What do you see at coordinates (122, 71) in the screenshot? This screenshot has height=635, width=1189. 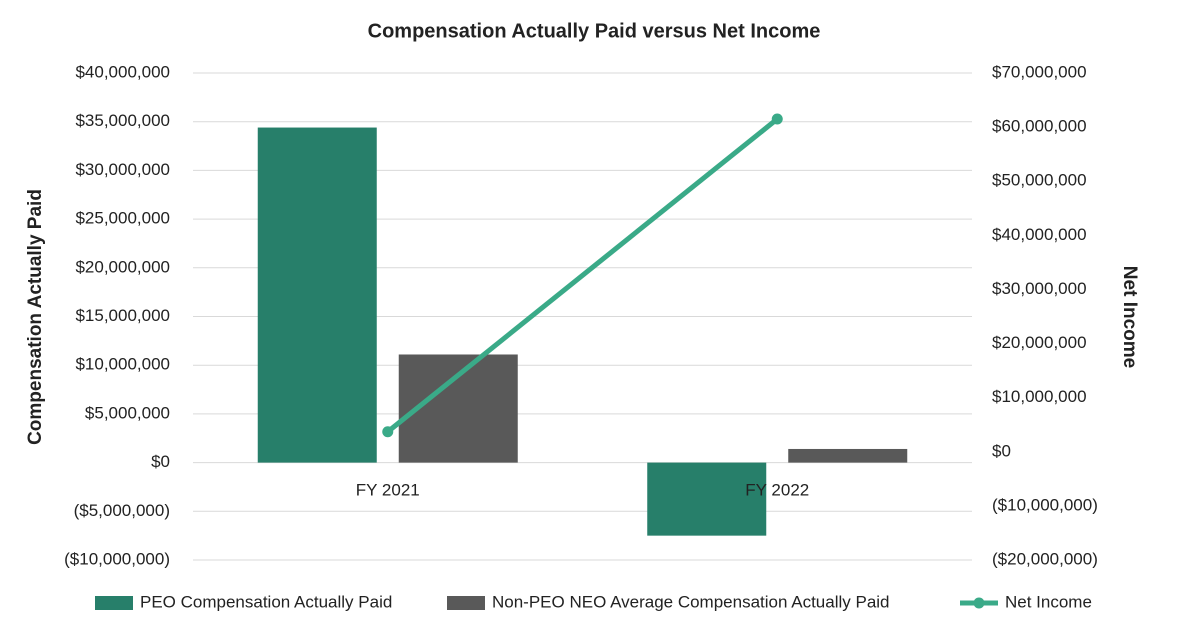 I see `y-tick-label: $40,000,000` at bounding box center [122, 71].